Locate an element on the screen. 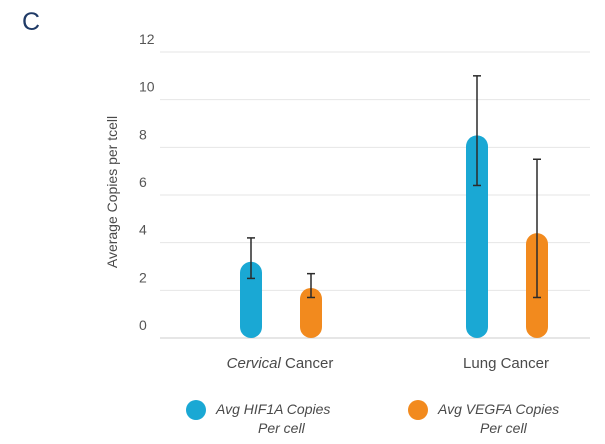 This screenshot has width=605, height=444. legend-label: Avg VEGFA Copies is located at coordinates (498, 409).